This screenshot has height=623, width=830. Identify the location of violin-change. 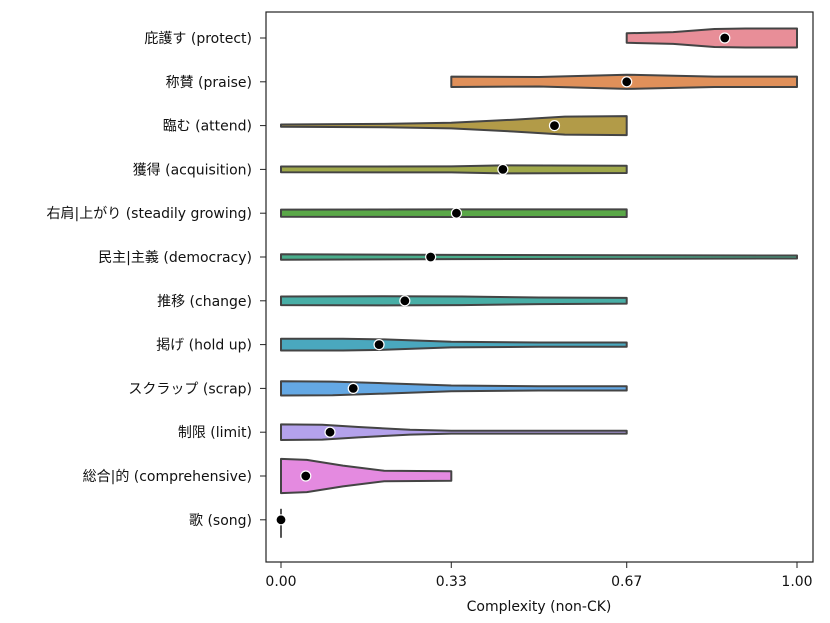
(454, 301).